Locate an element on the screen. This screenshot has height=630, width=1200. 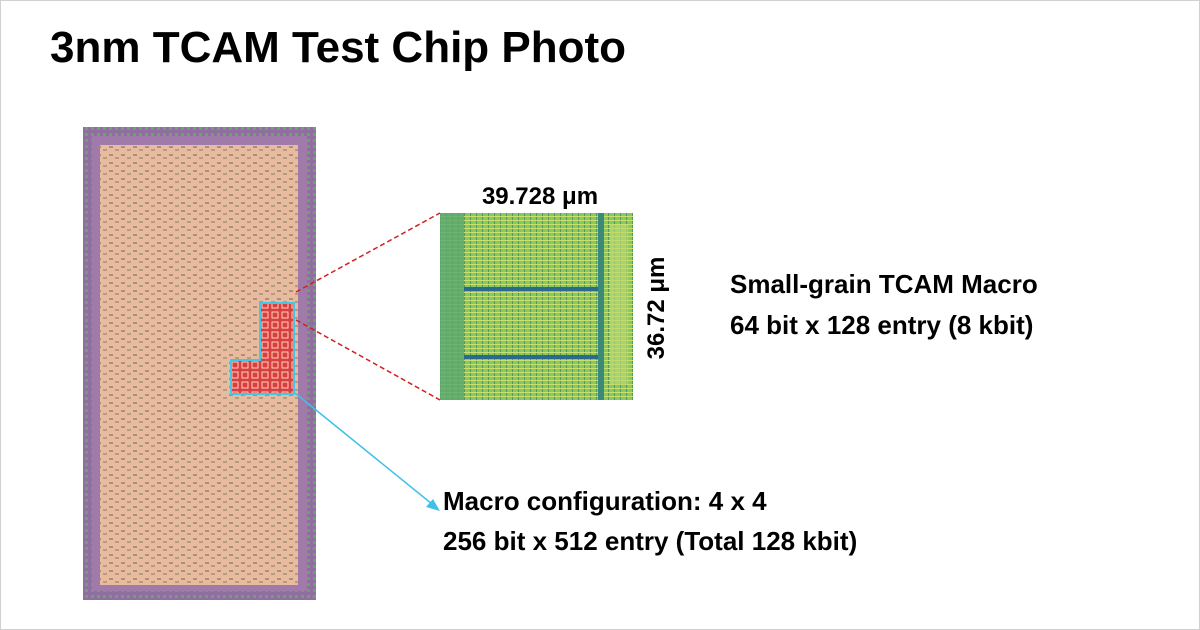
config-line1: Macro configuration: 4 x 4 is located at coordinates (605, 501).